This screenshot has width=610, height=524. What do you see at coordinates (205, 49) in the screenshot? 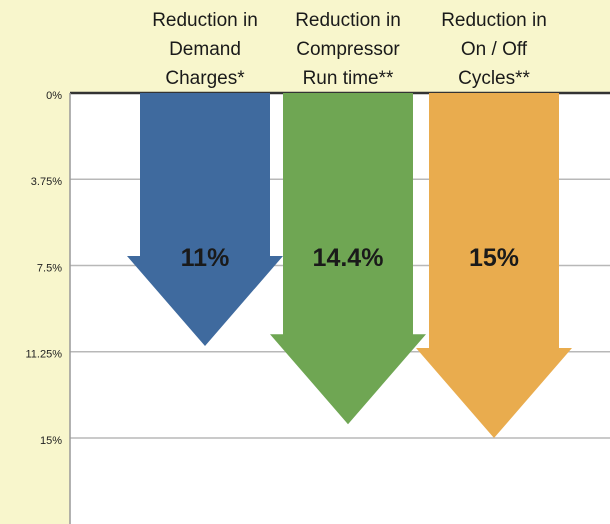
I see `category-label: Reduction in Demand Charges*` at bounding box center [205, 49].